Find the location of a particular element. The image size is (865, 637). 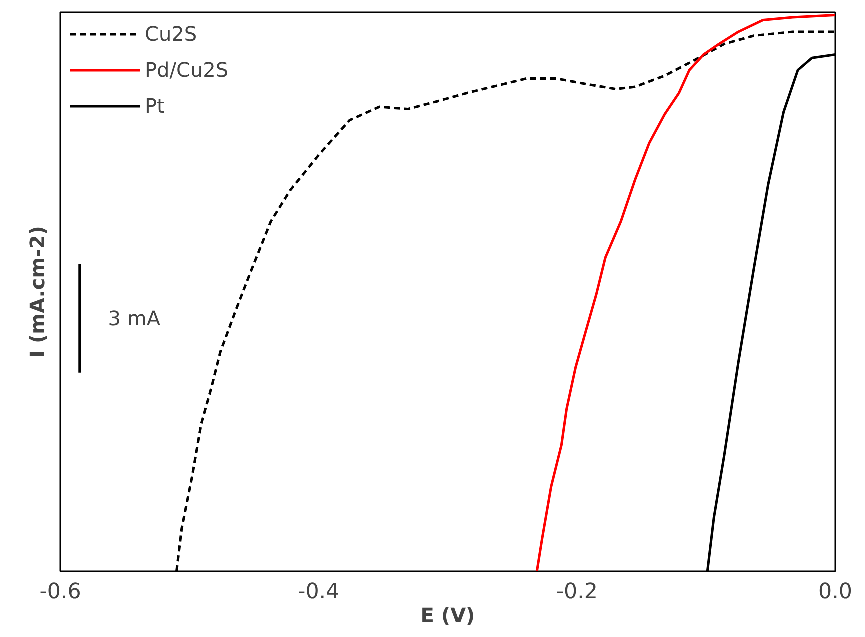

legend-label: Cu2S is located at coordinates (171, 34).